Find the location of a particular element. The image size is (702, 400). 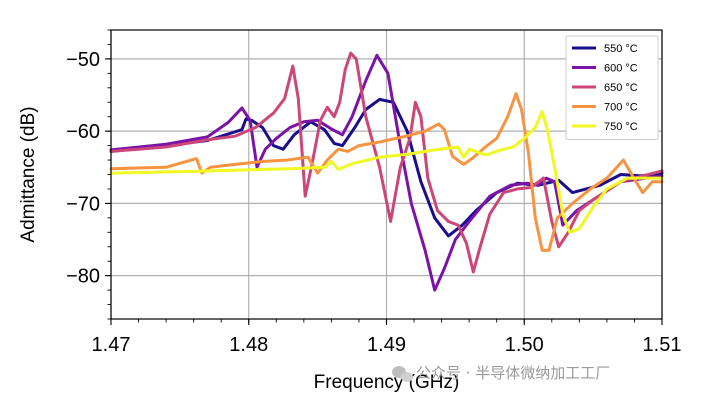

legend-label-0: 550 °C is located at coordinates (621, 49).